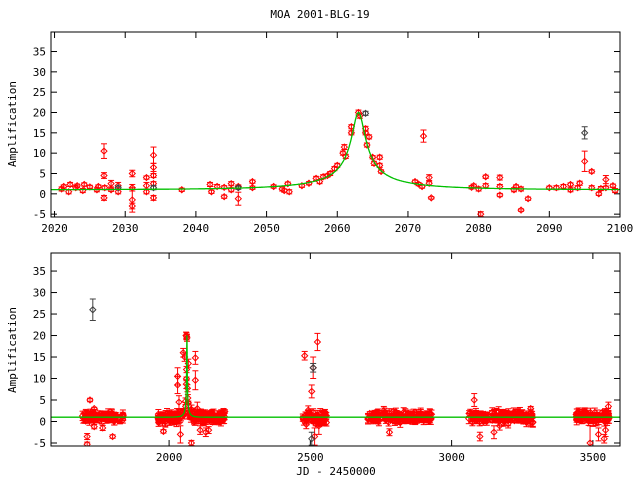  I want to click on y-tick-label: -5, so click(39, 214).